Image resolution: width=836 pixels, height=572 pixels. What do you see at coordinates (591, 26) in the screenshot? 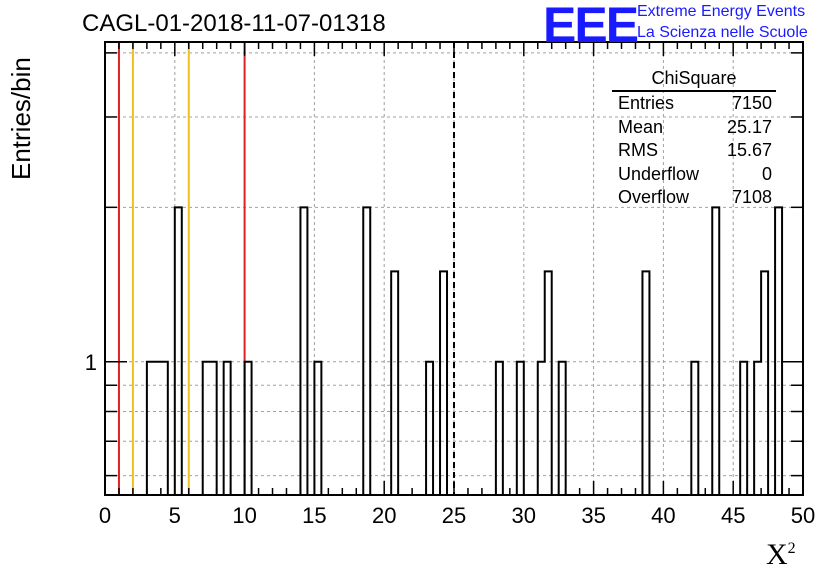
I see `eee-logo: EEE` at bounding box center [591, 26].